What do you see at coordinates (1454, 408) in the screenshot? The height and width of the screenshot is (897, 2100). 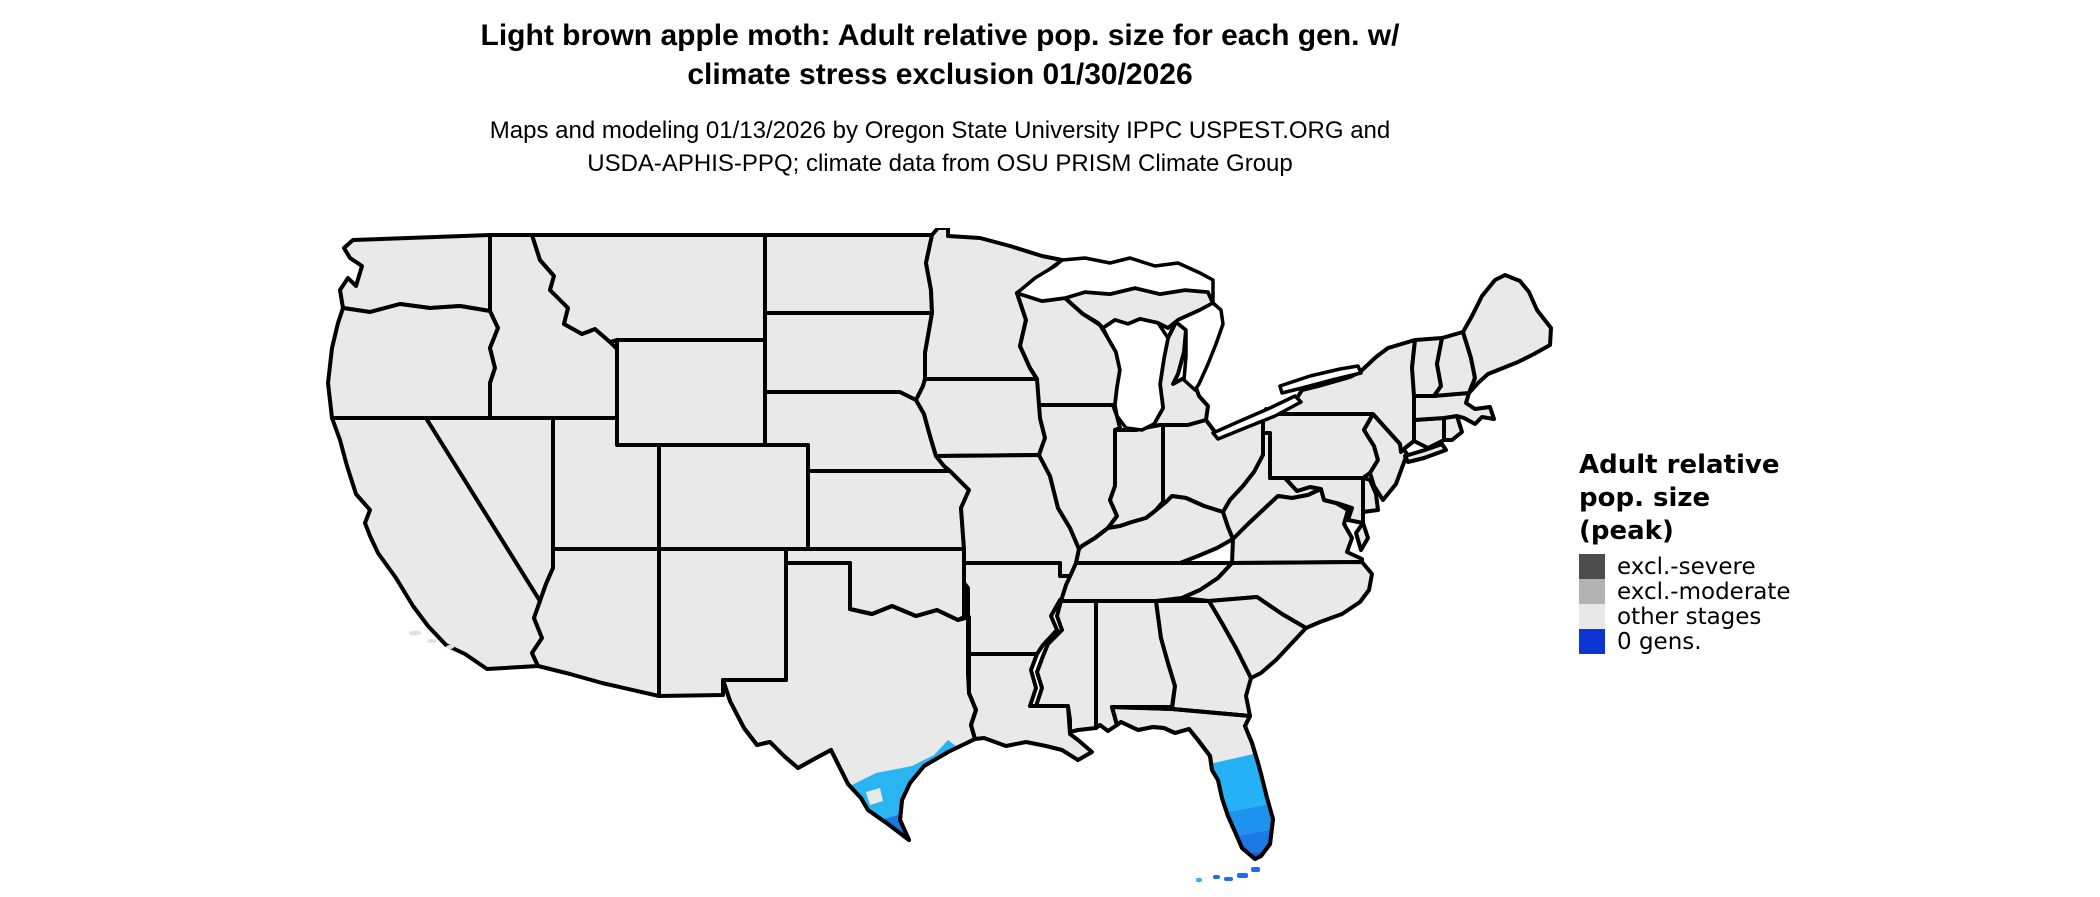 I see `state-massachusetts` at bounding box center [1454, 408].